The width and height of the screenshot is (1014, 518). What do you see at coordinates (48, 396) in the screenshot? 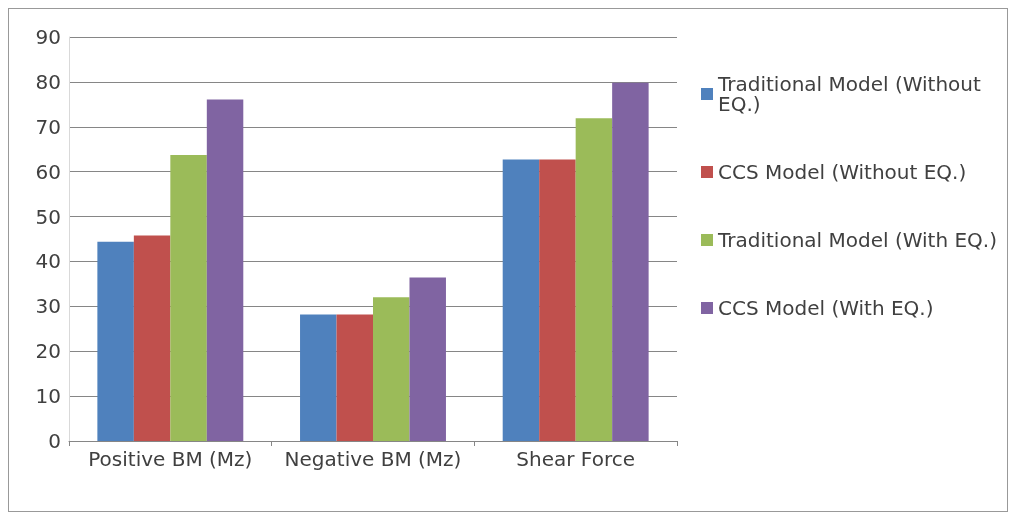
I see `y-tick-label: 10` at bounding box center [48, 396].